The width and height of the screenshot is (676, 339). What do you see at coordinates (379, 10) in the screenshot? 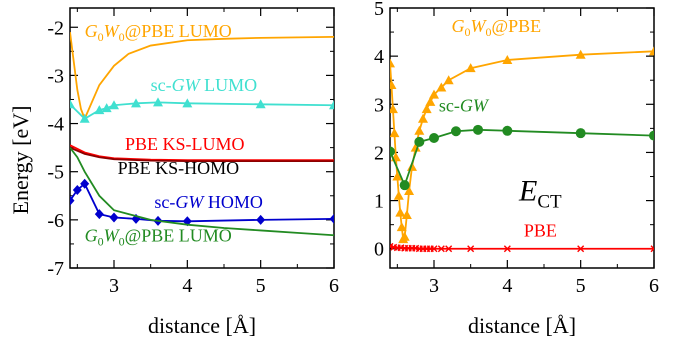
I see `y-tick-label: 5` at bounding box center [379, 10].